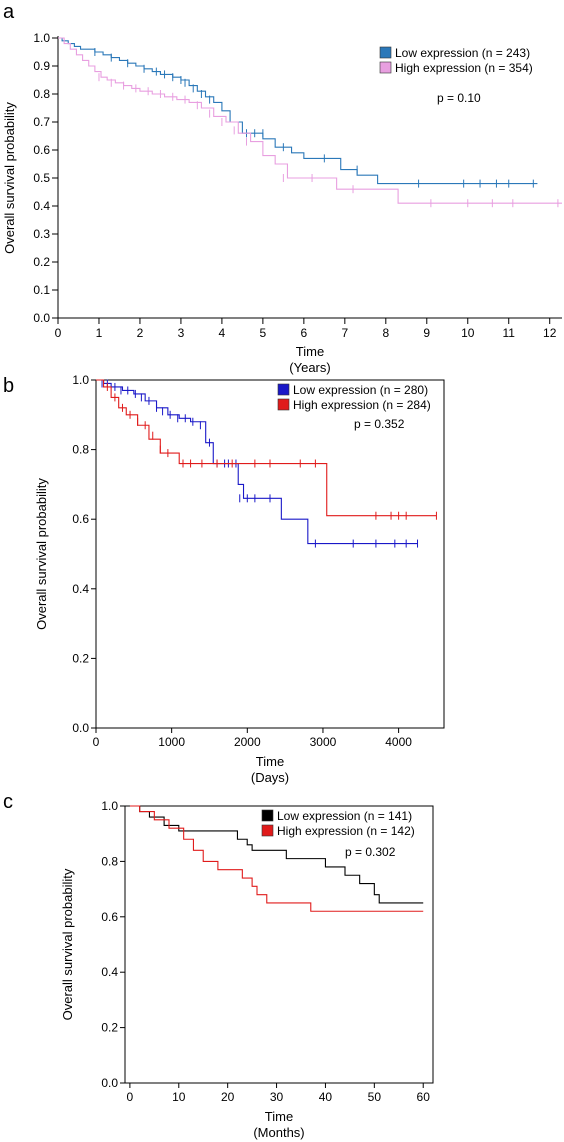 The width and height of the screenshot is (564, 1142). Describe the element at coordinates (362, 405) in the screenshot. I see `legend-label: High expression (n = 284)` at that location.